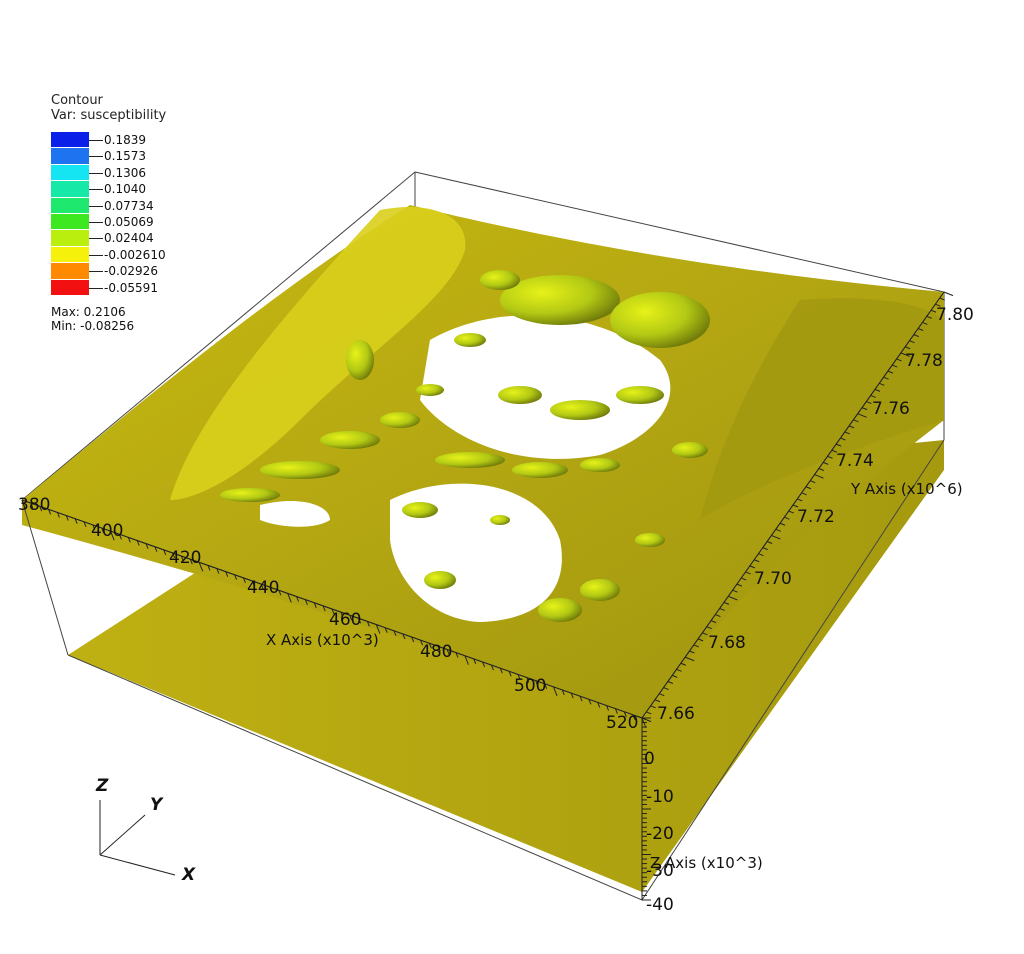  Describe the element at coordinates (660, 797) in the screenshot. I see `z-tick-label: -10` at that location.